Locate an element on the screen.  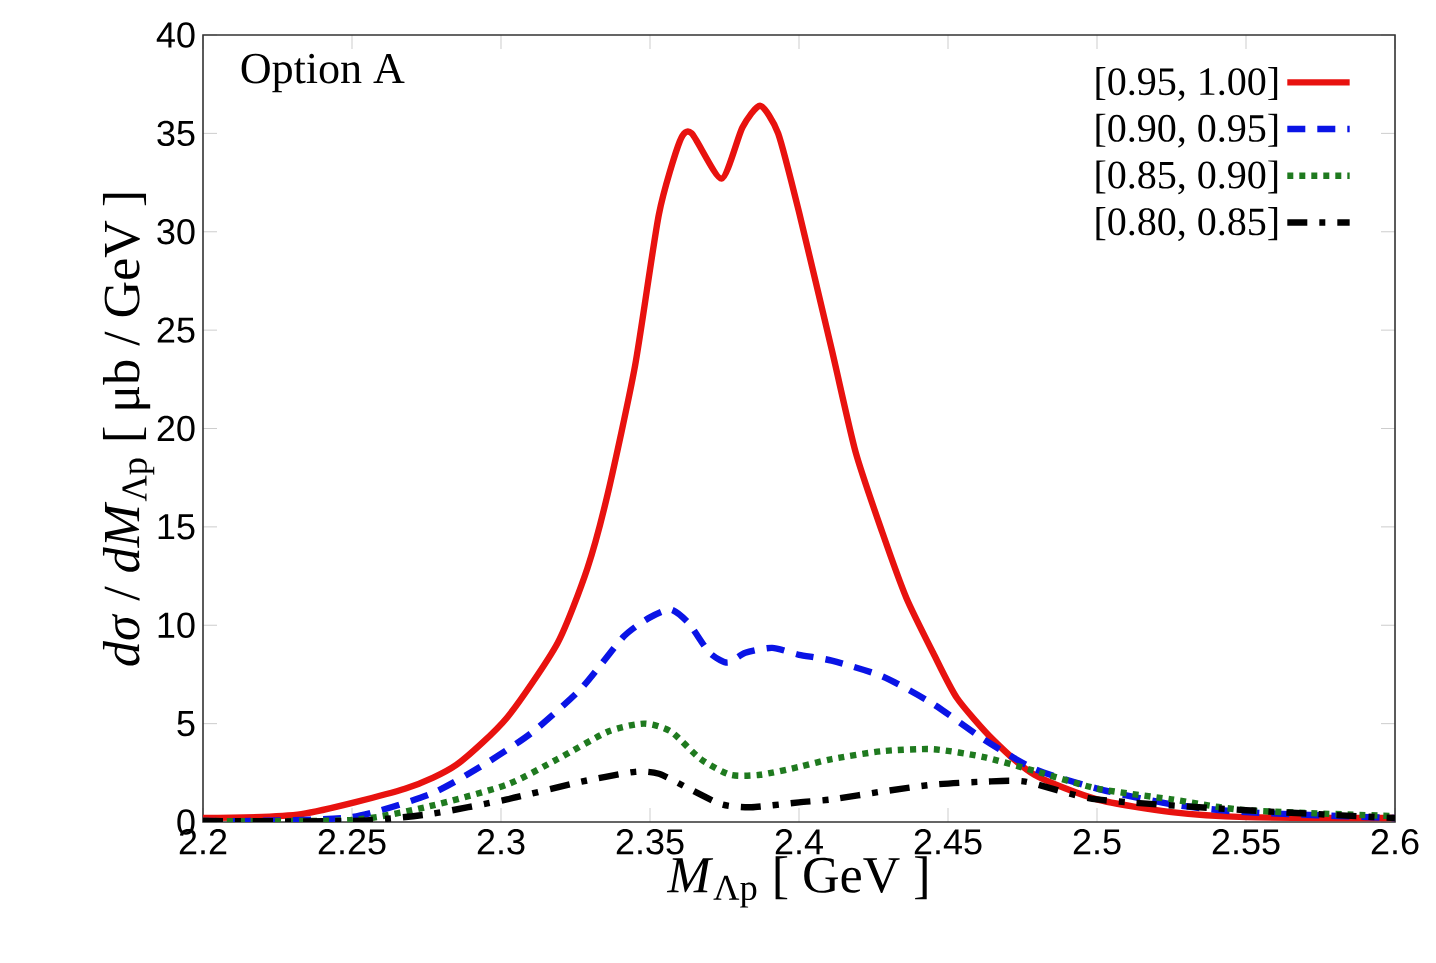
x-tick-label: 2.3 is located at coordinates (501, 842).